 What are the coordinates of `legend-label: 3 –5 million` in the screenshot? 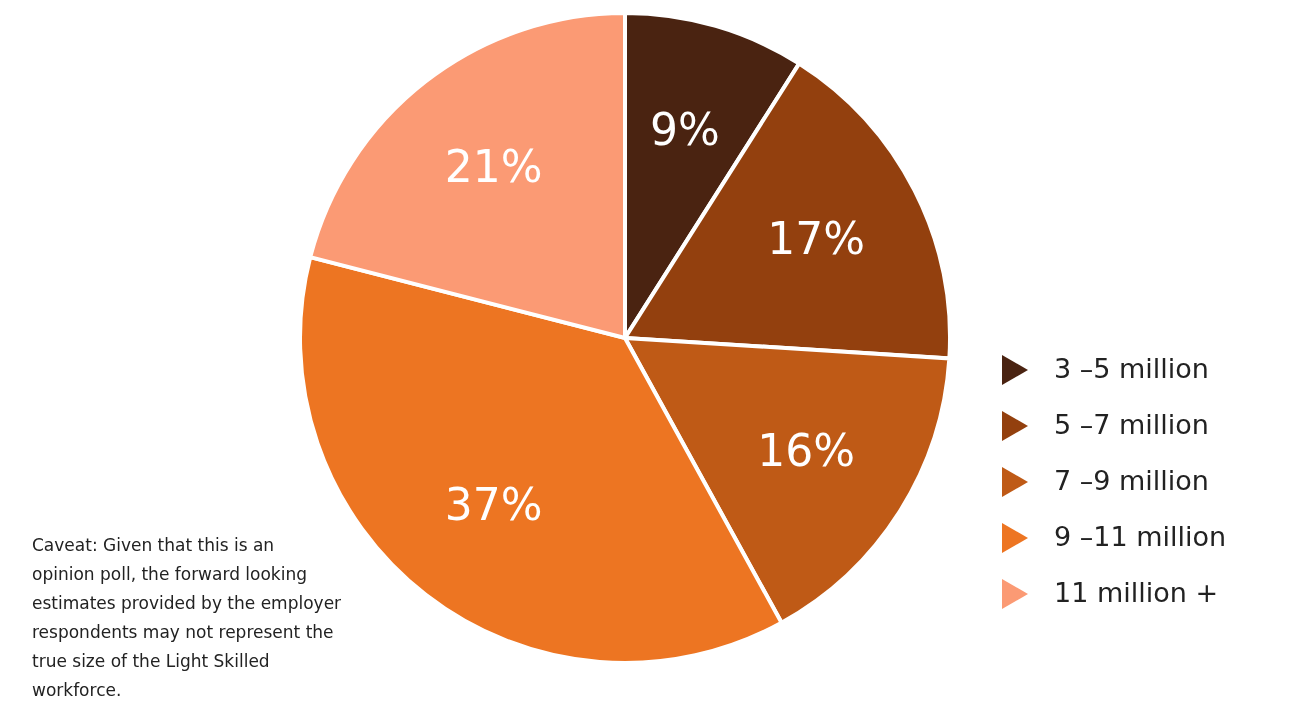 It's located at (1131, 368).